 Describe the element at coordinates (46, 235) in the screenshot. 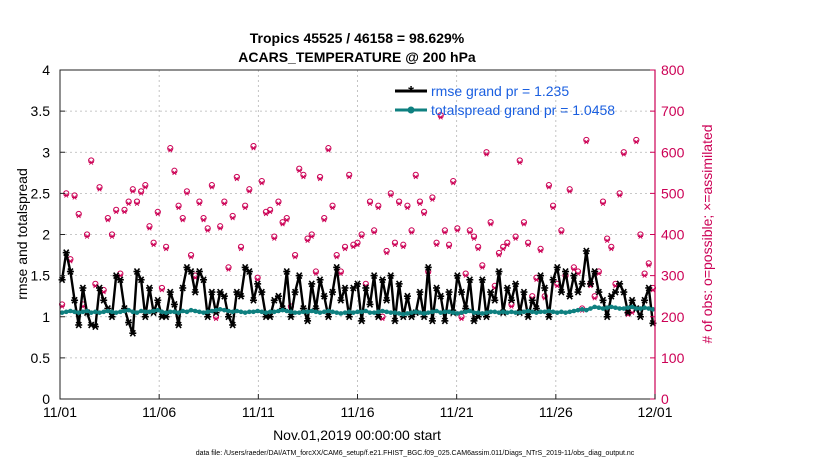

I see `y-tick-label-left: 2` at that location.